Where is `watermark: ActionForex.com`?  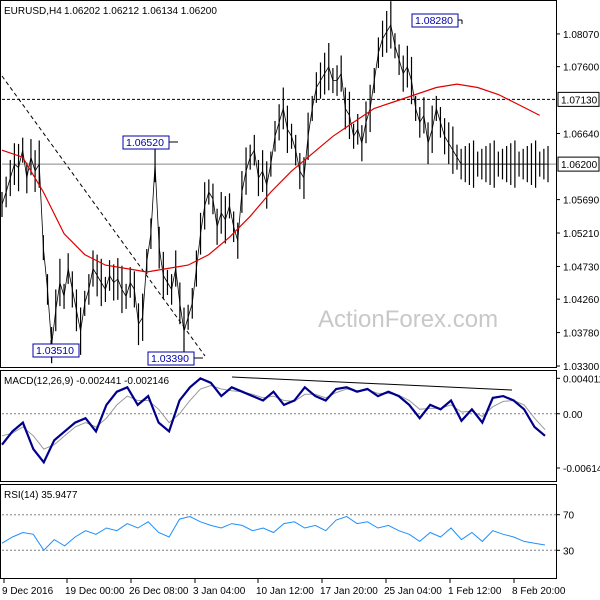
watermark: ActionForex.com is located at coordinates (408, 319).